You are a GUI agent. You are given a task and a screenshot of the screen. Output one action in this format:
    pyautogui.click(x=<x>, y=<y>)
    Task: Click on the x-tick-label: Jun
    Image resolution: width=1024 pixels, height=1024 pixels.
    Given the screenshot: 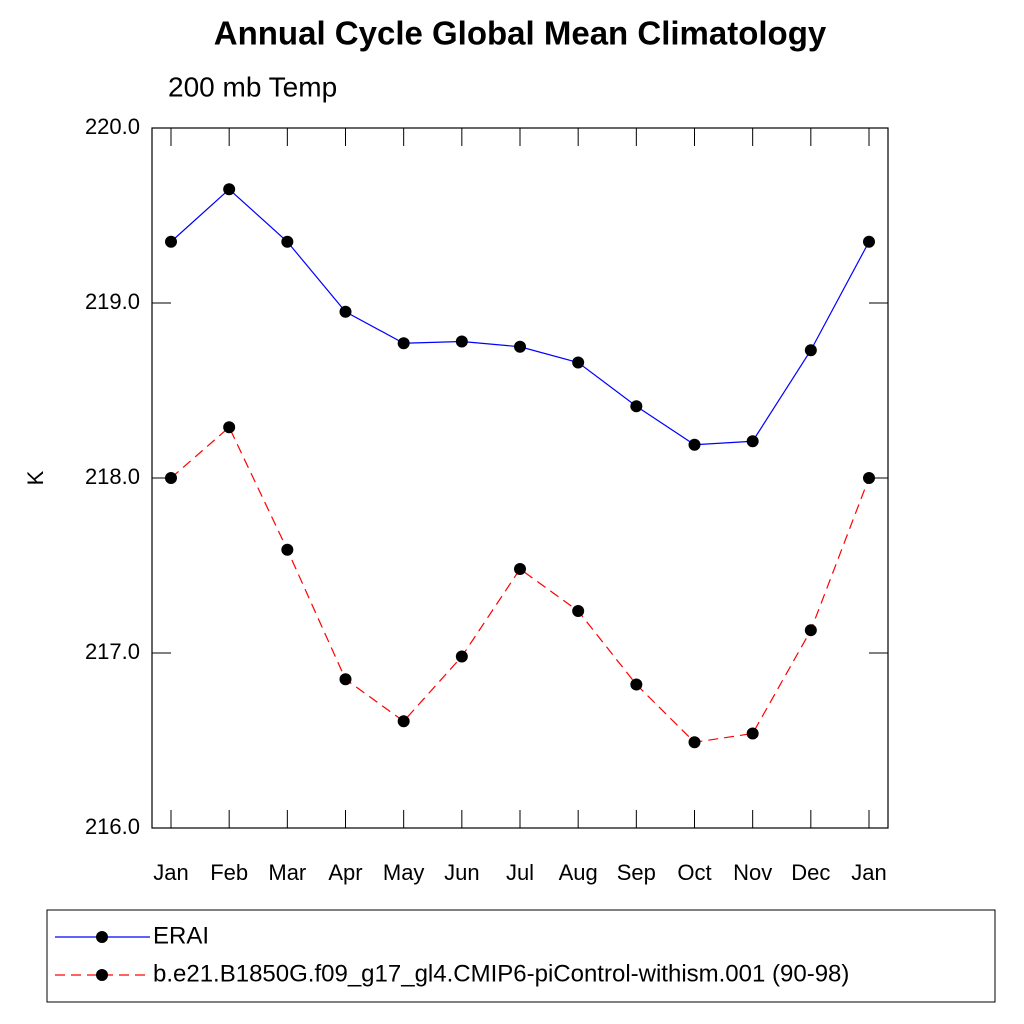 What is the action you would take?
    pyautogui.click(x=461, y=872)
    